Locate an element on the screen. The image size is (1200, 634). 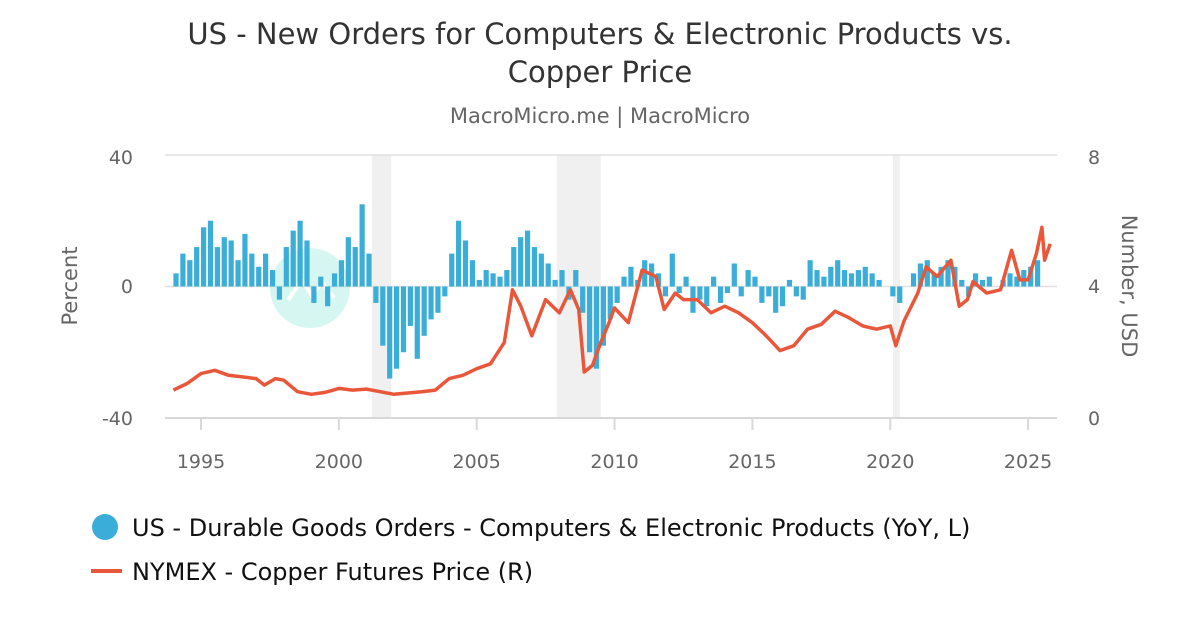
chart-subtitle: MacroMicro.me | MacroMicro is located at coordinates (600, 116).